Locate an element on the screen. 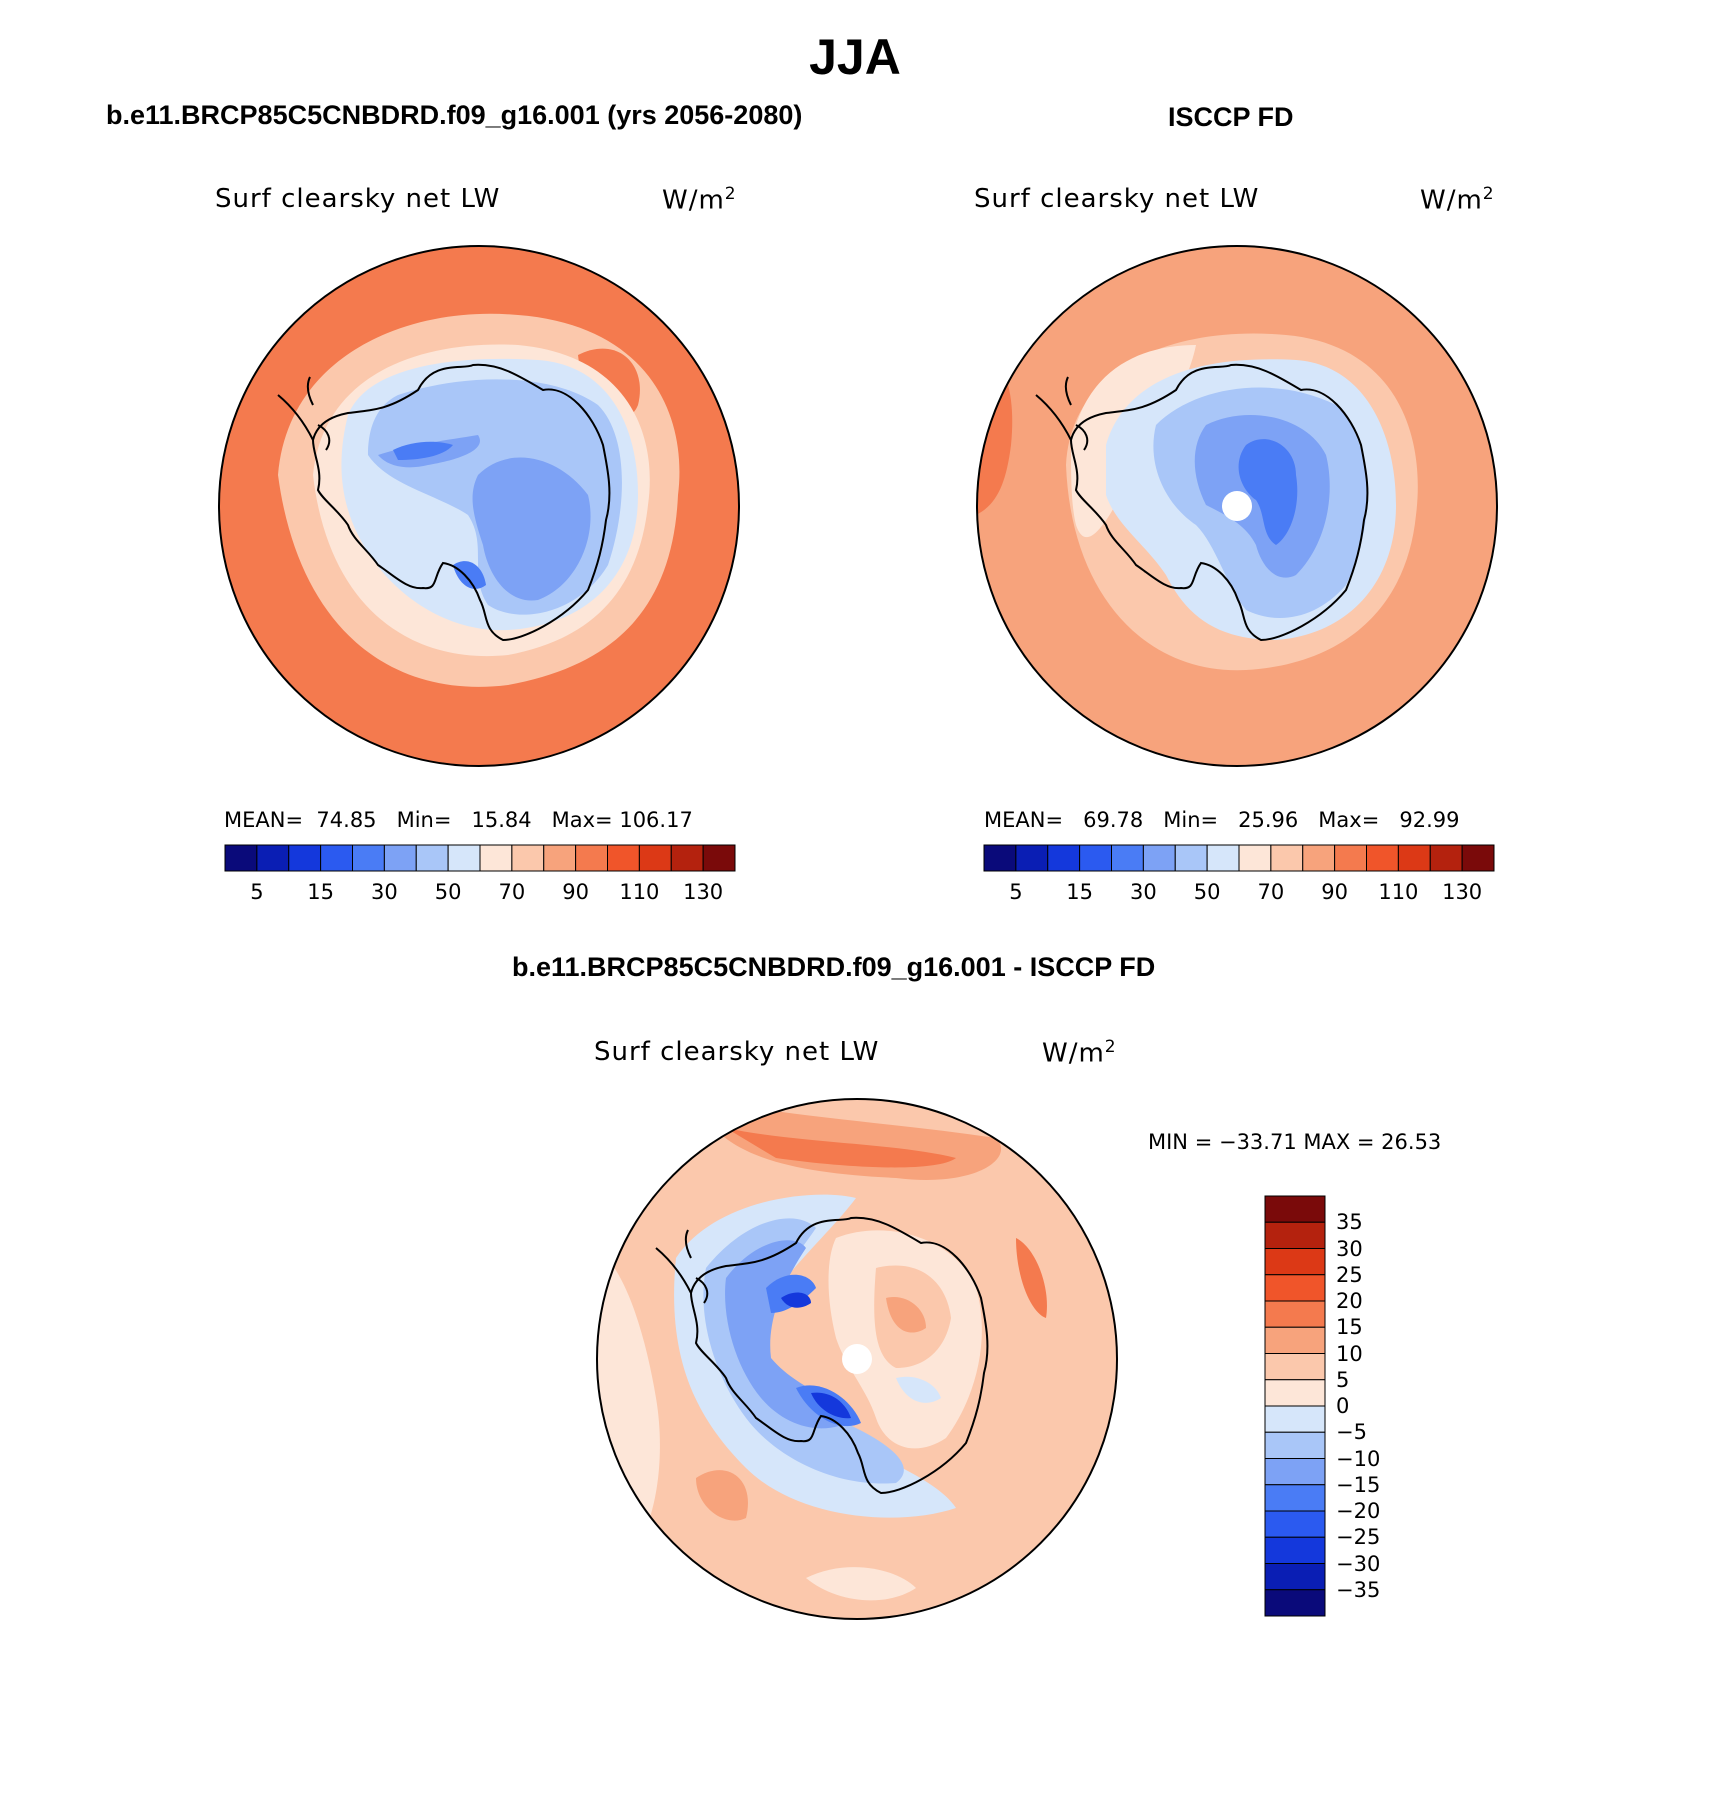  diff-colorbar is located at coordinates (1295, 1406).